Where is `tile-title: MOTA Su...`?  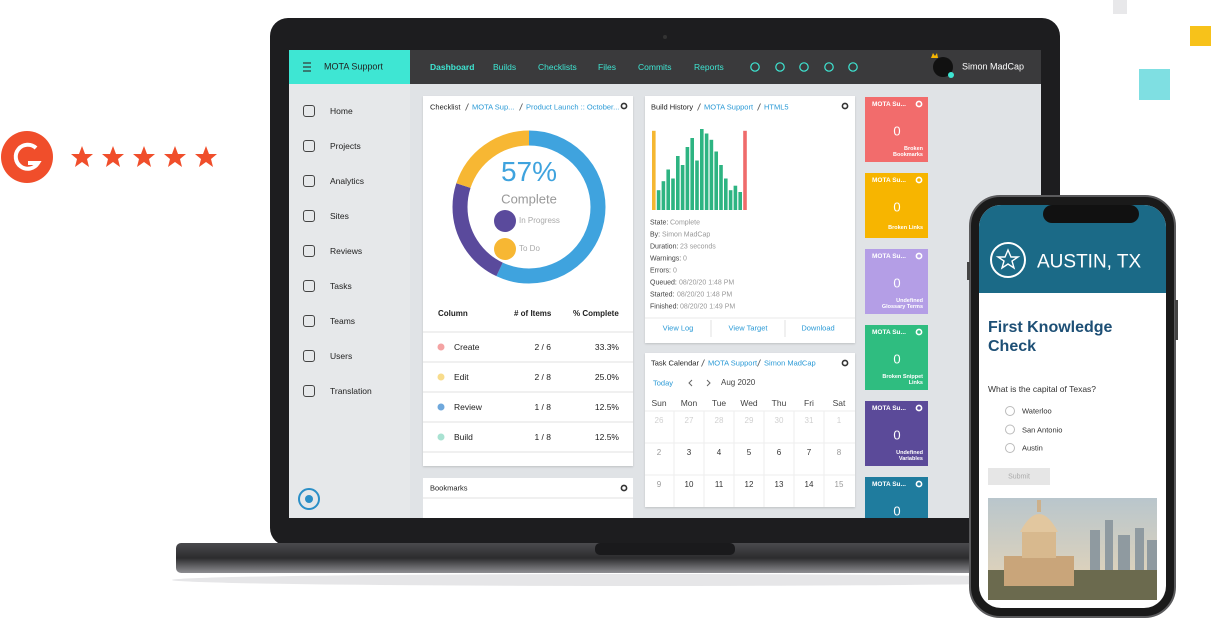 tile-title: MOTA Su... is located at coordinates (889, 256).